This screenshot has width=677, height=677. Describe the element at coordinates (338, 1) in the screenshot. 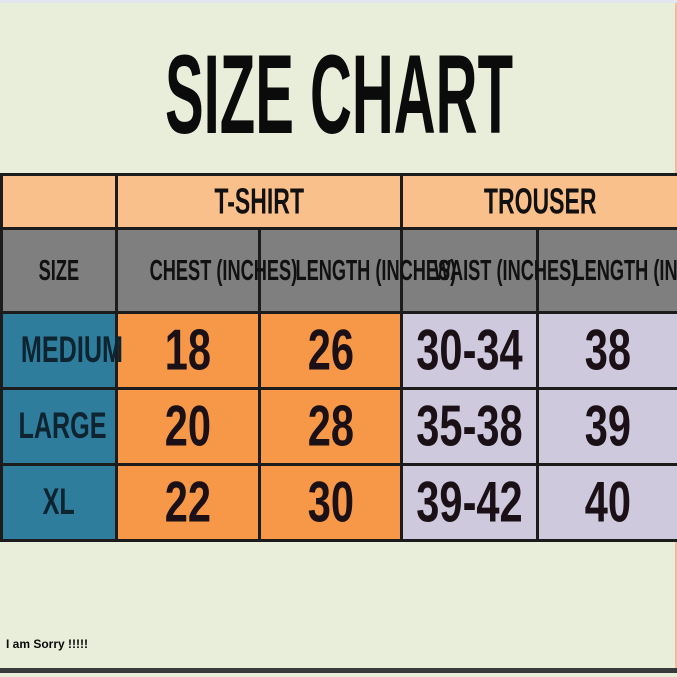

I see `top-edge-line` at that location.